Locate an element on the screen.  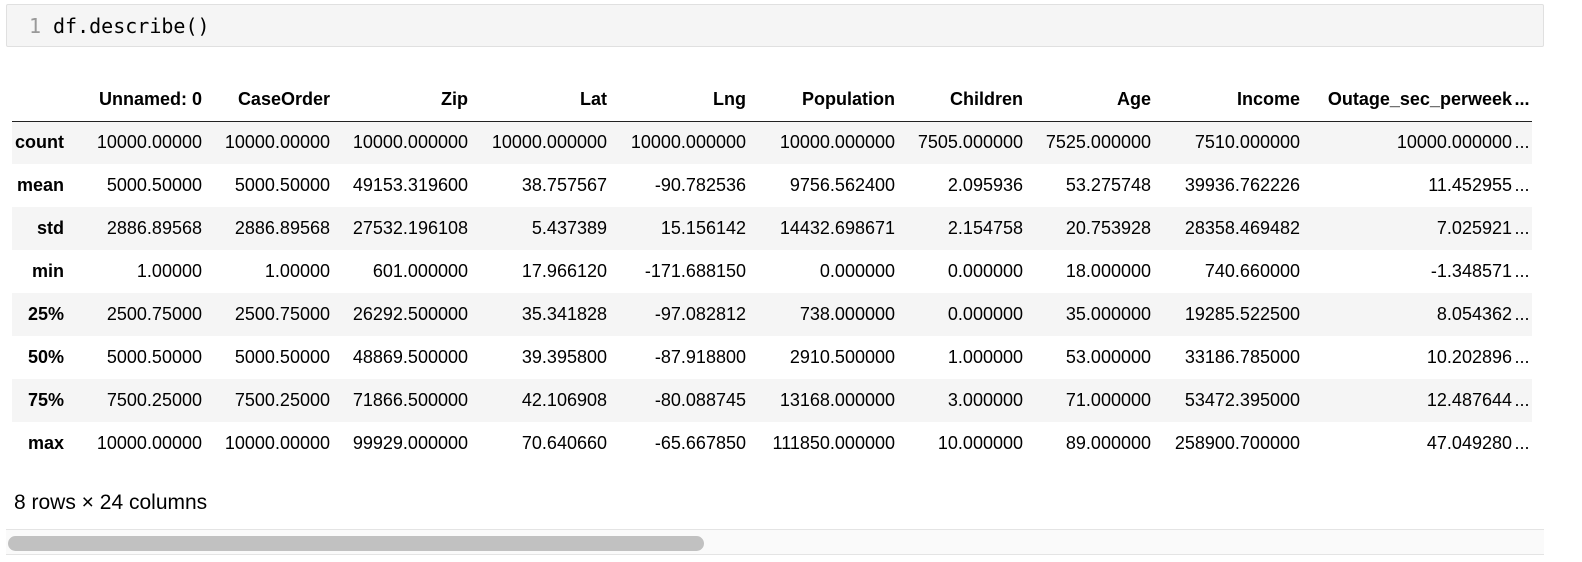
row-index-label: std is located at coordinates (50, 228).